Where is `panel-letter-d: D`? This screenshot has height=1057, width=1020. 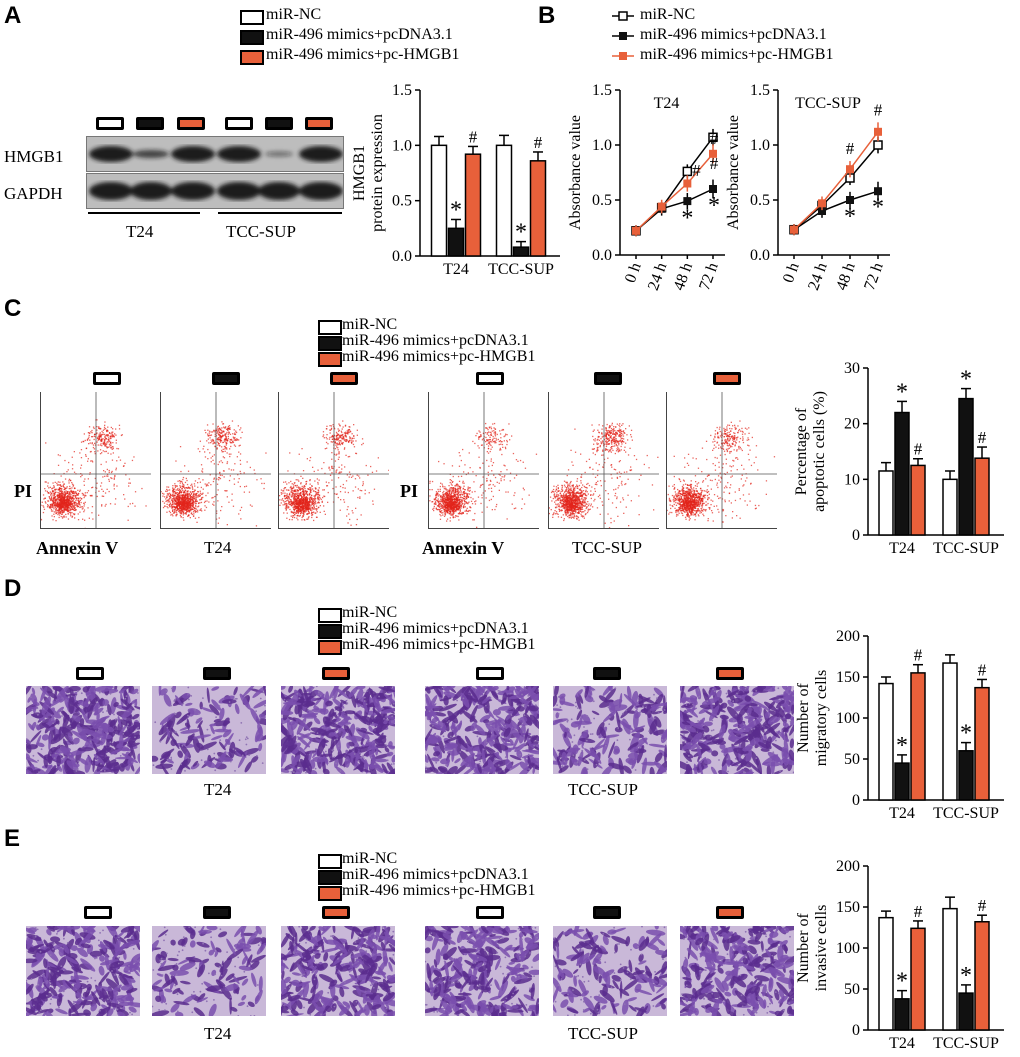 panel-letter-d: D is located at coordinates (13, 588).